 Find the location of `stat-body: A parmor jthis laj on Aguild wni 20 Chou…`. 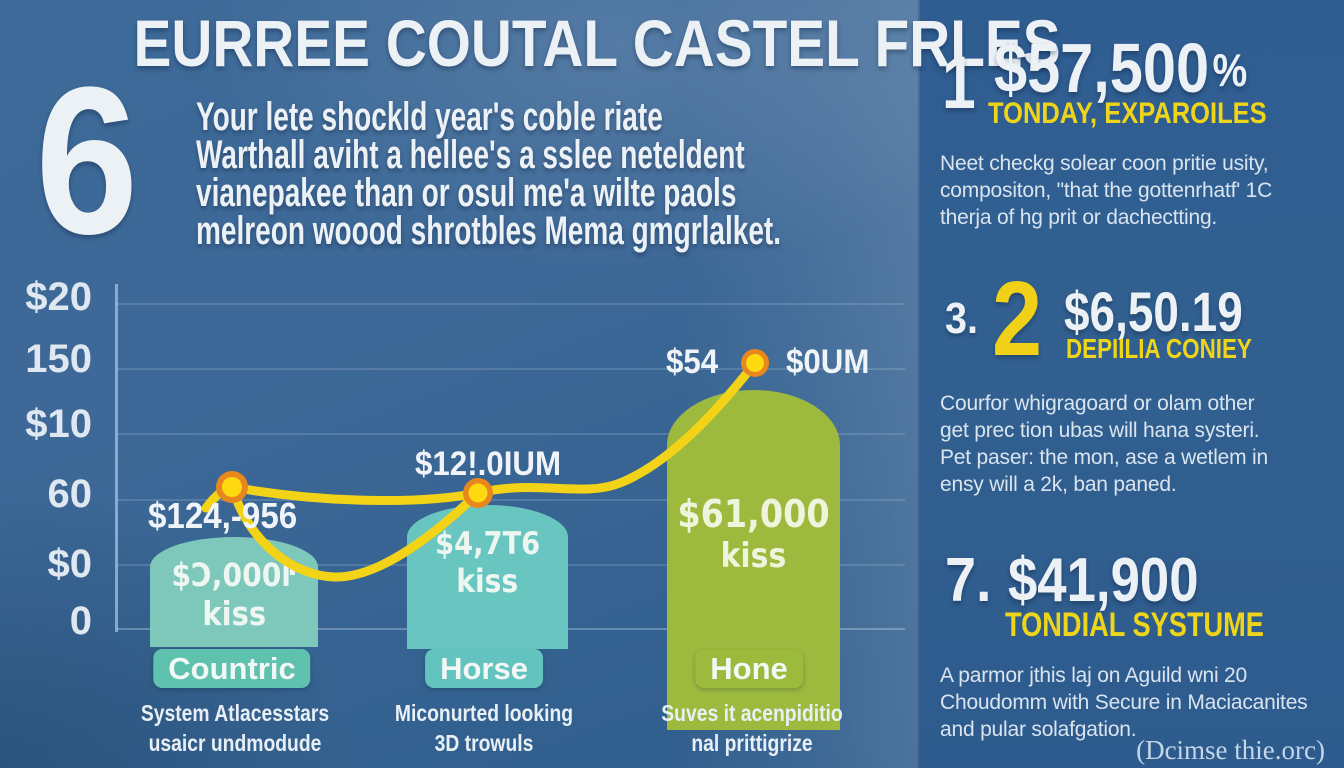

stat-body: A parmor jthis laj on Aguild wni 20 Chou… is located at coordinates (1124, 702).